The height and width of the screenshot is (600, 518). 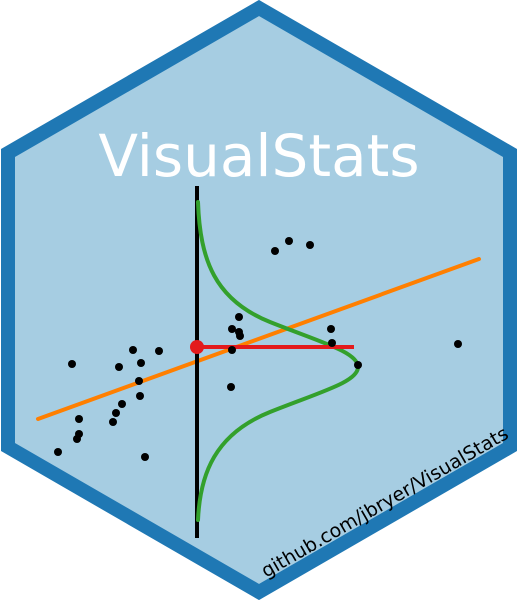 I want to click on sticker-title: VisualStats, so click(x=258, y=156).